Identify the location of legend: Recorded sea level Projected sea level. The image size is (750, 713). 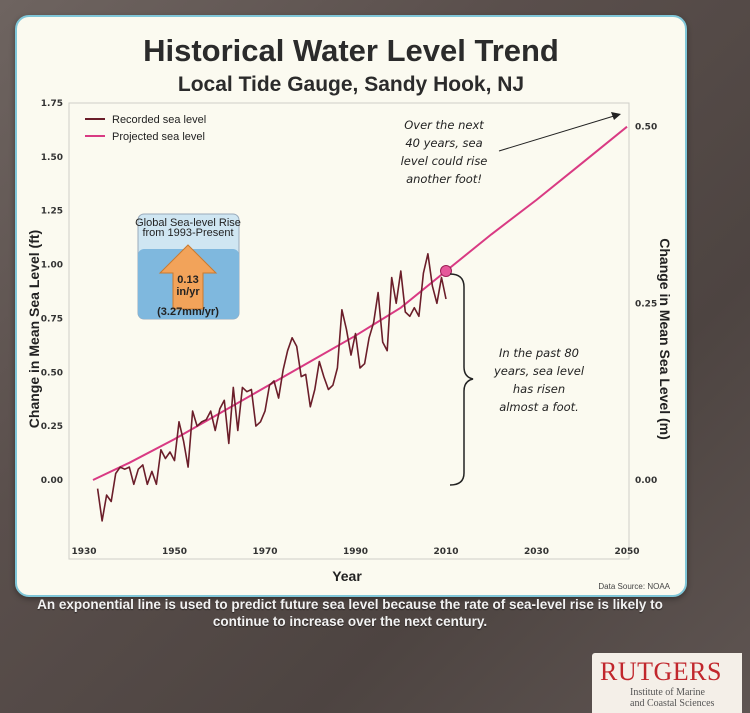
(145, 128).